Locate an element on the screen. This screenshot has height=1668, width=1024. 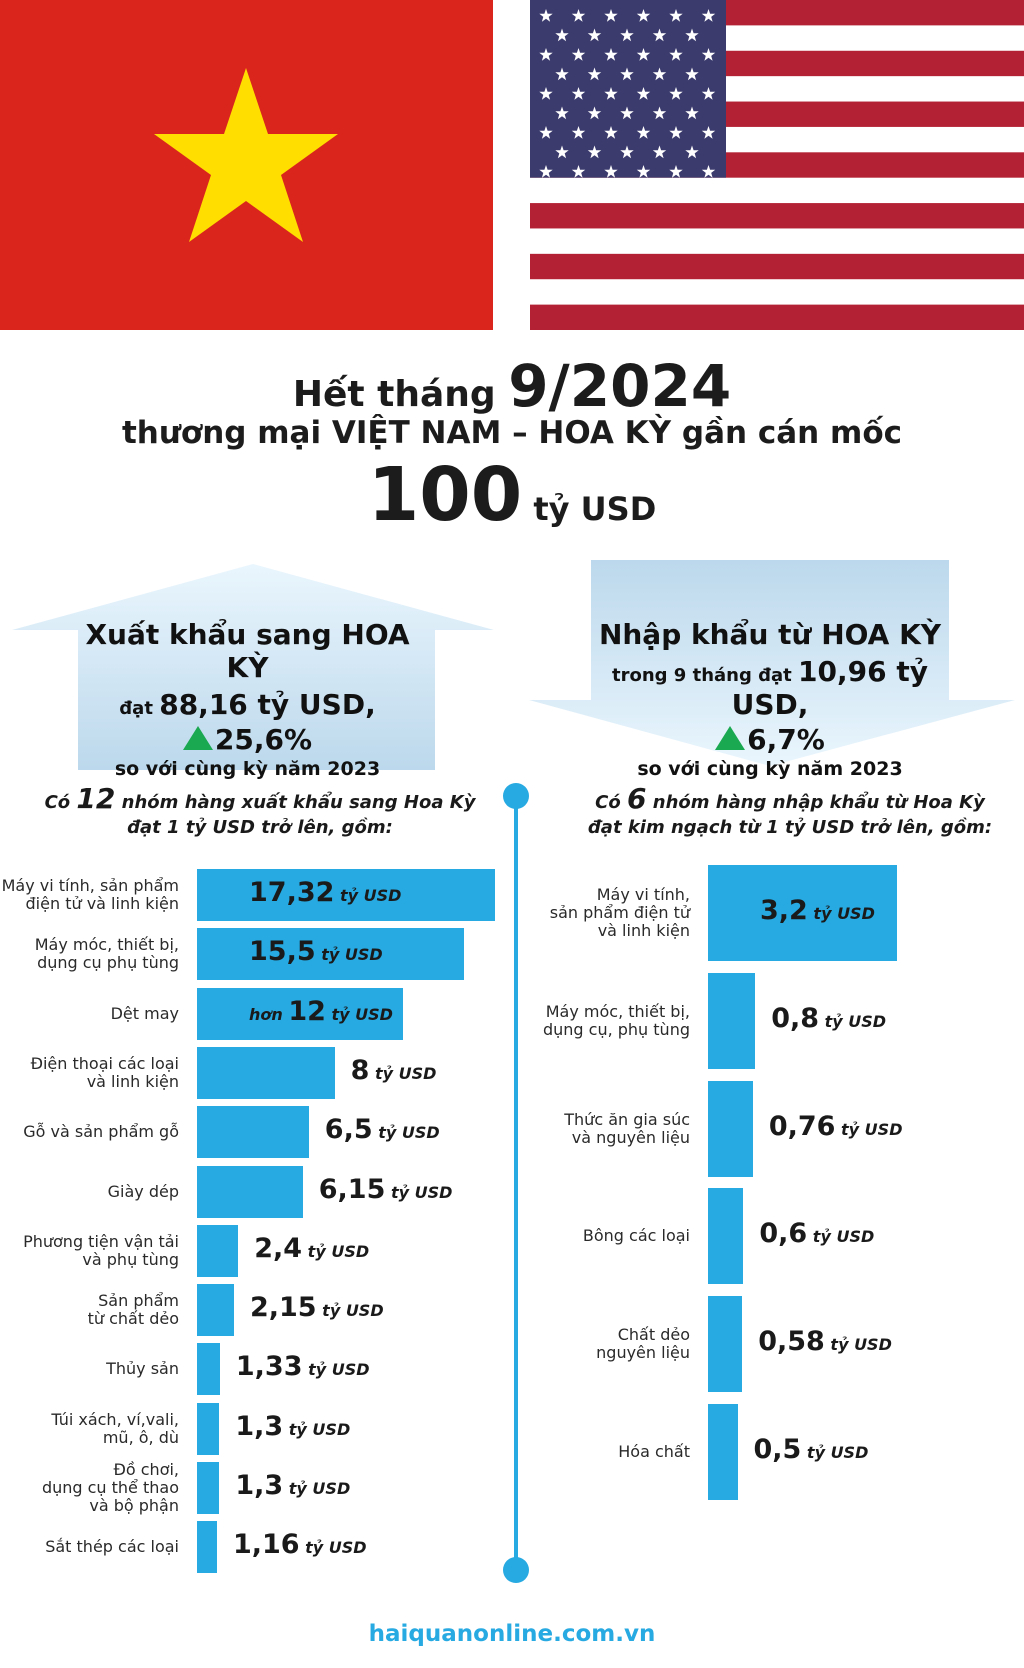
import-category-label: Bông các loại is located at coordinates (615, 1236).